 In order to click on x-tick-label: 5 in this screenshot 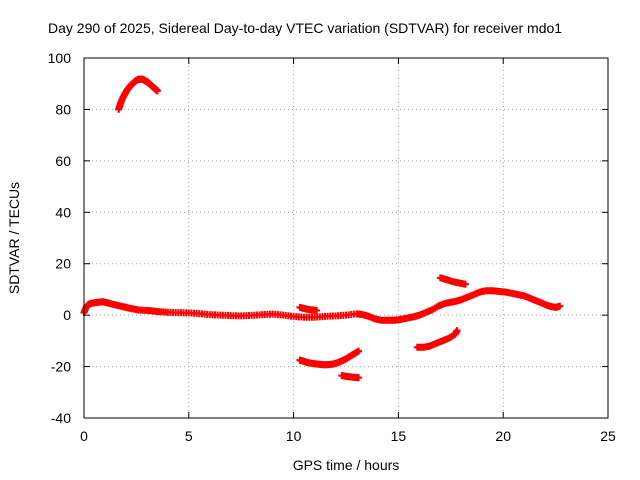, I will do `click(189, 436)`.